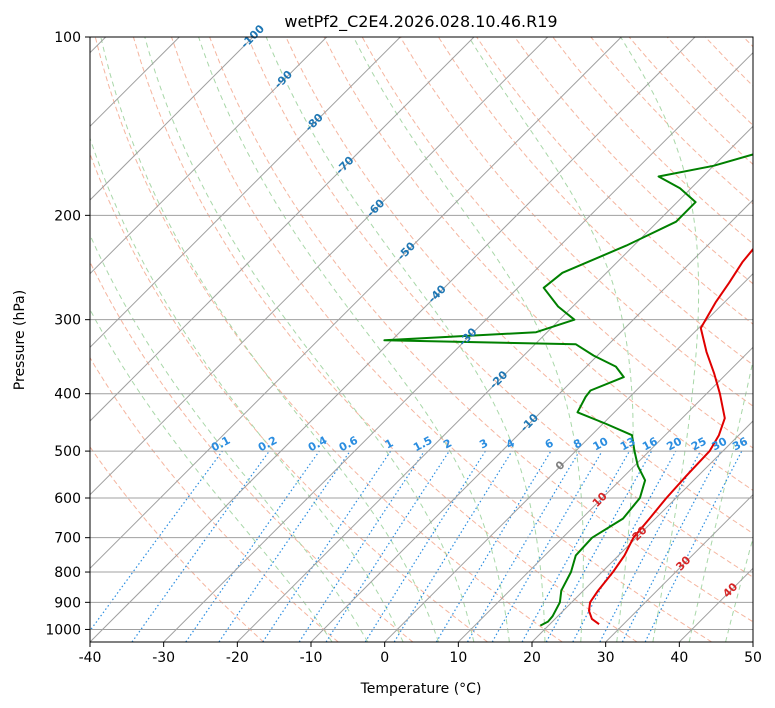  I want to click on mixing-ratio-label: 30, so click(720, 444).